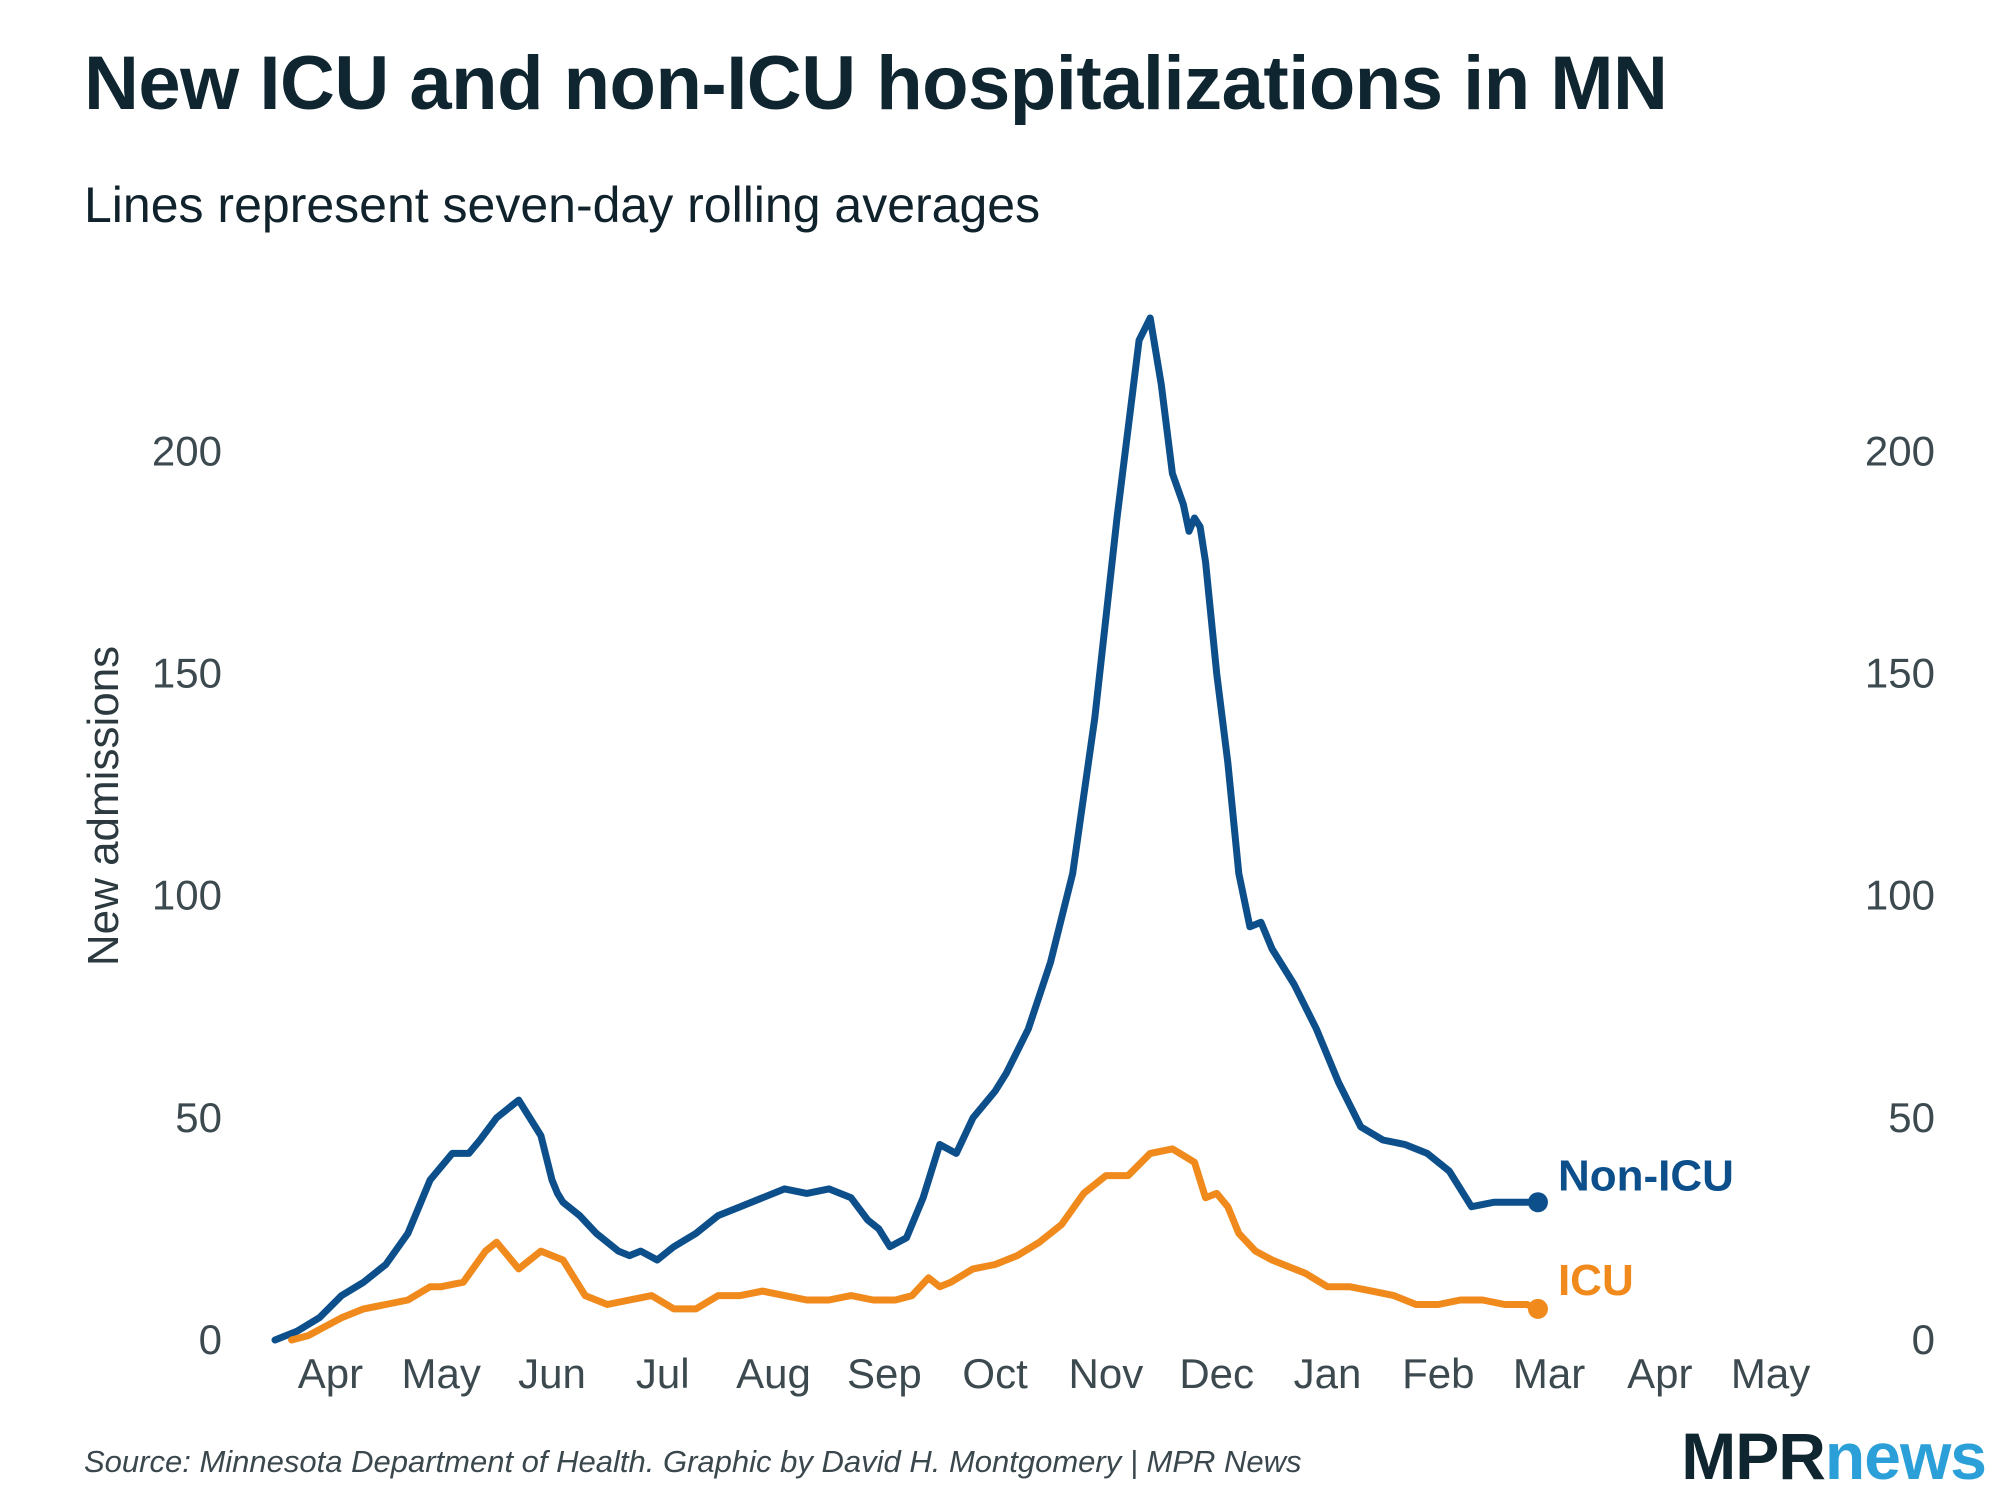 This screenshot has width=2000, height=1500. I want to click on y-axis-right: 0 50 100 150 200, so click(1900, 895).